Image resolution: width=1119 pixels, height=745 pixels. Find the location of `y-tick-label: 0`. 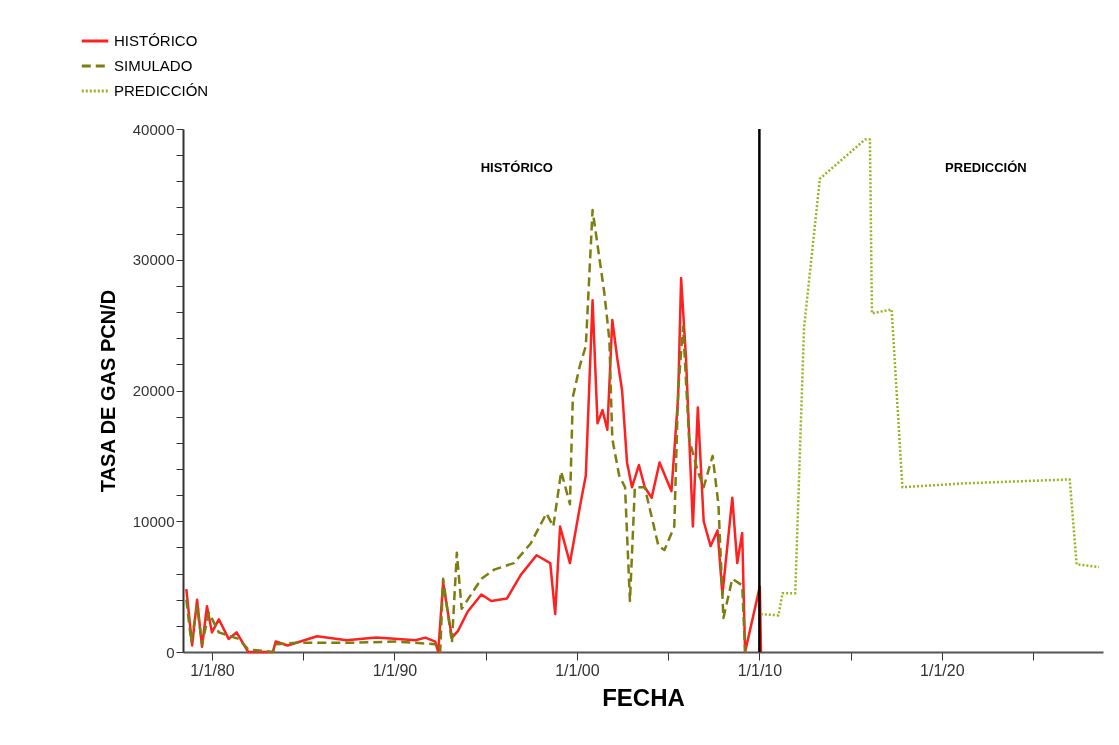

y-tick-label: 0 is located at coordinates (170, 652).